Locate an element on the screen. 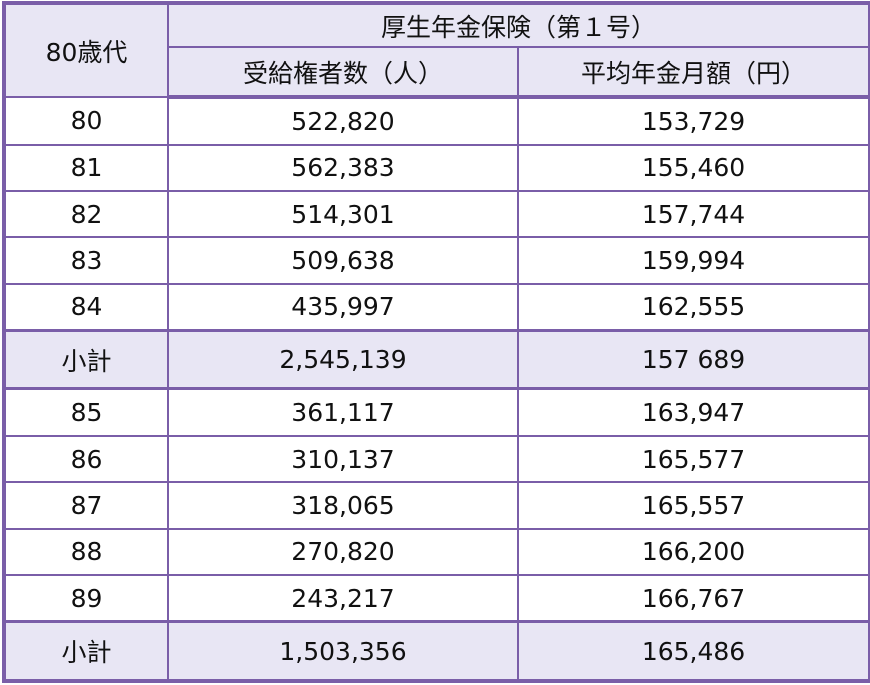 The height and width of the screenshot is (685, 870). data-row: 81 562,383 155,460 is located at coordinates (436, 168).